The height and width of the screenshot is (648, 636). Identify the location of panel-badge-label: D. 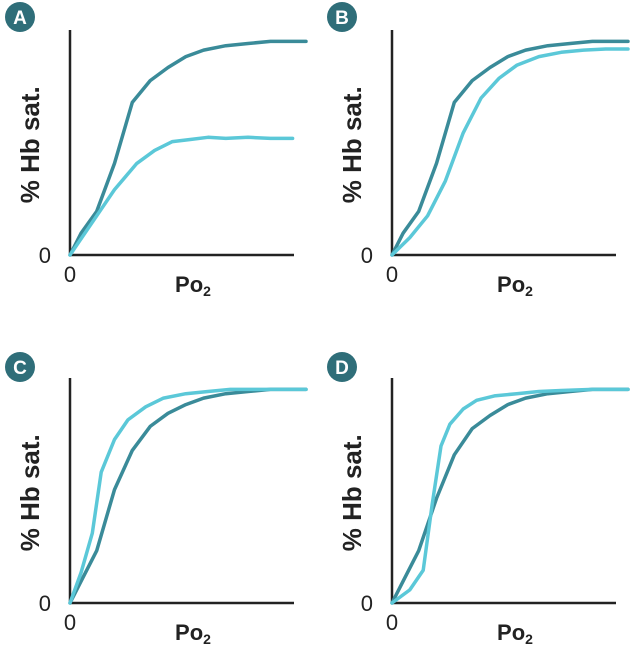
(342, 368).